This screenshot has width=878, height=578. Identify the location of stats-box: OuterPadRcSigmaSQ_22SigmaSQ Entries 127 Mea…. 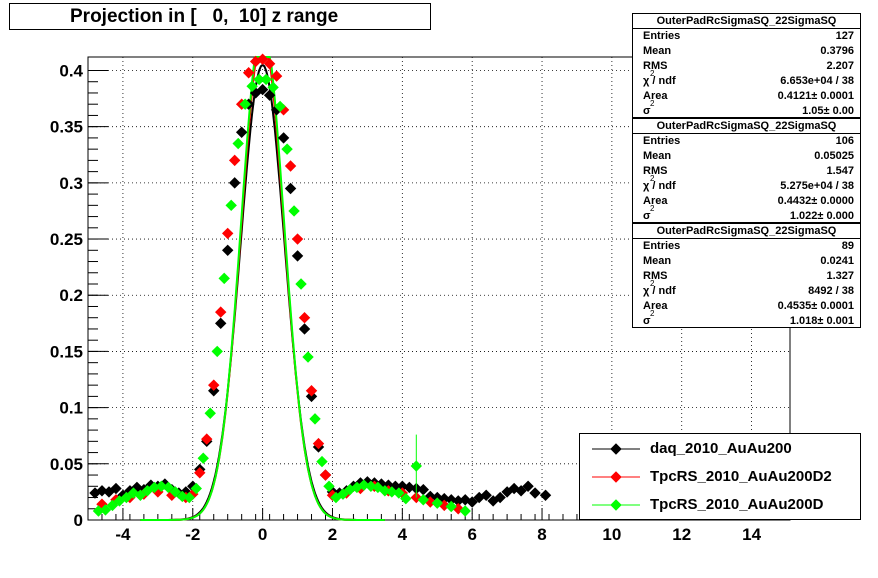
(746, 65).